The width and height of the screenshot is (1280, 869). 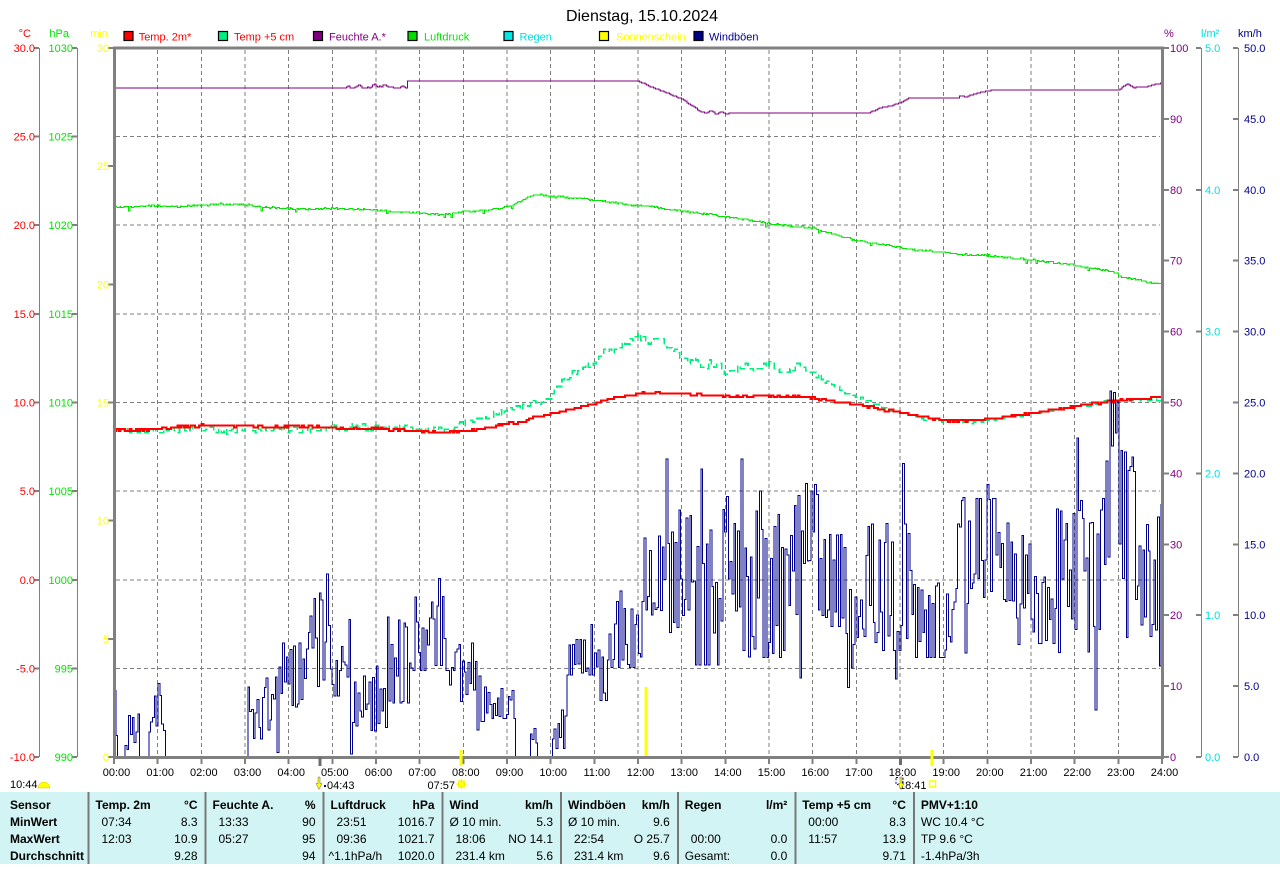 What do you see at coordinates (441, 786) in the screenshot?
I see `svg-text: 07:57` at bounding box center [441, 786].